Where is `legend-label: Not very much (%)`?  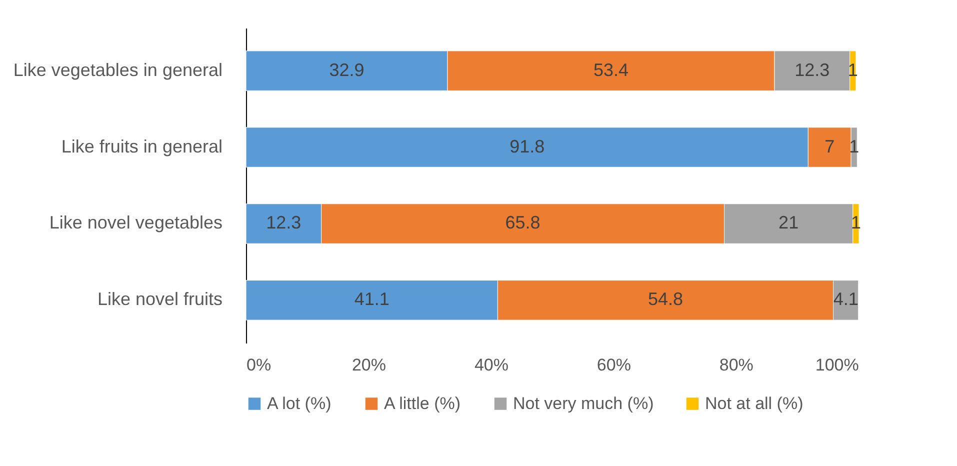 legend-label: Not very much (%) is located at coordinates (583, 403).